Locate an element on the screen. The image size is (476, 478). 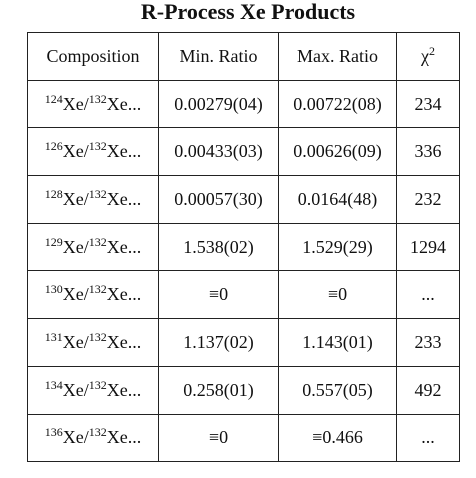
numerator-mass-number: 128 is located at coordinates (53, 193).